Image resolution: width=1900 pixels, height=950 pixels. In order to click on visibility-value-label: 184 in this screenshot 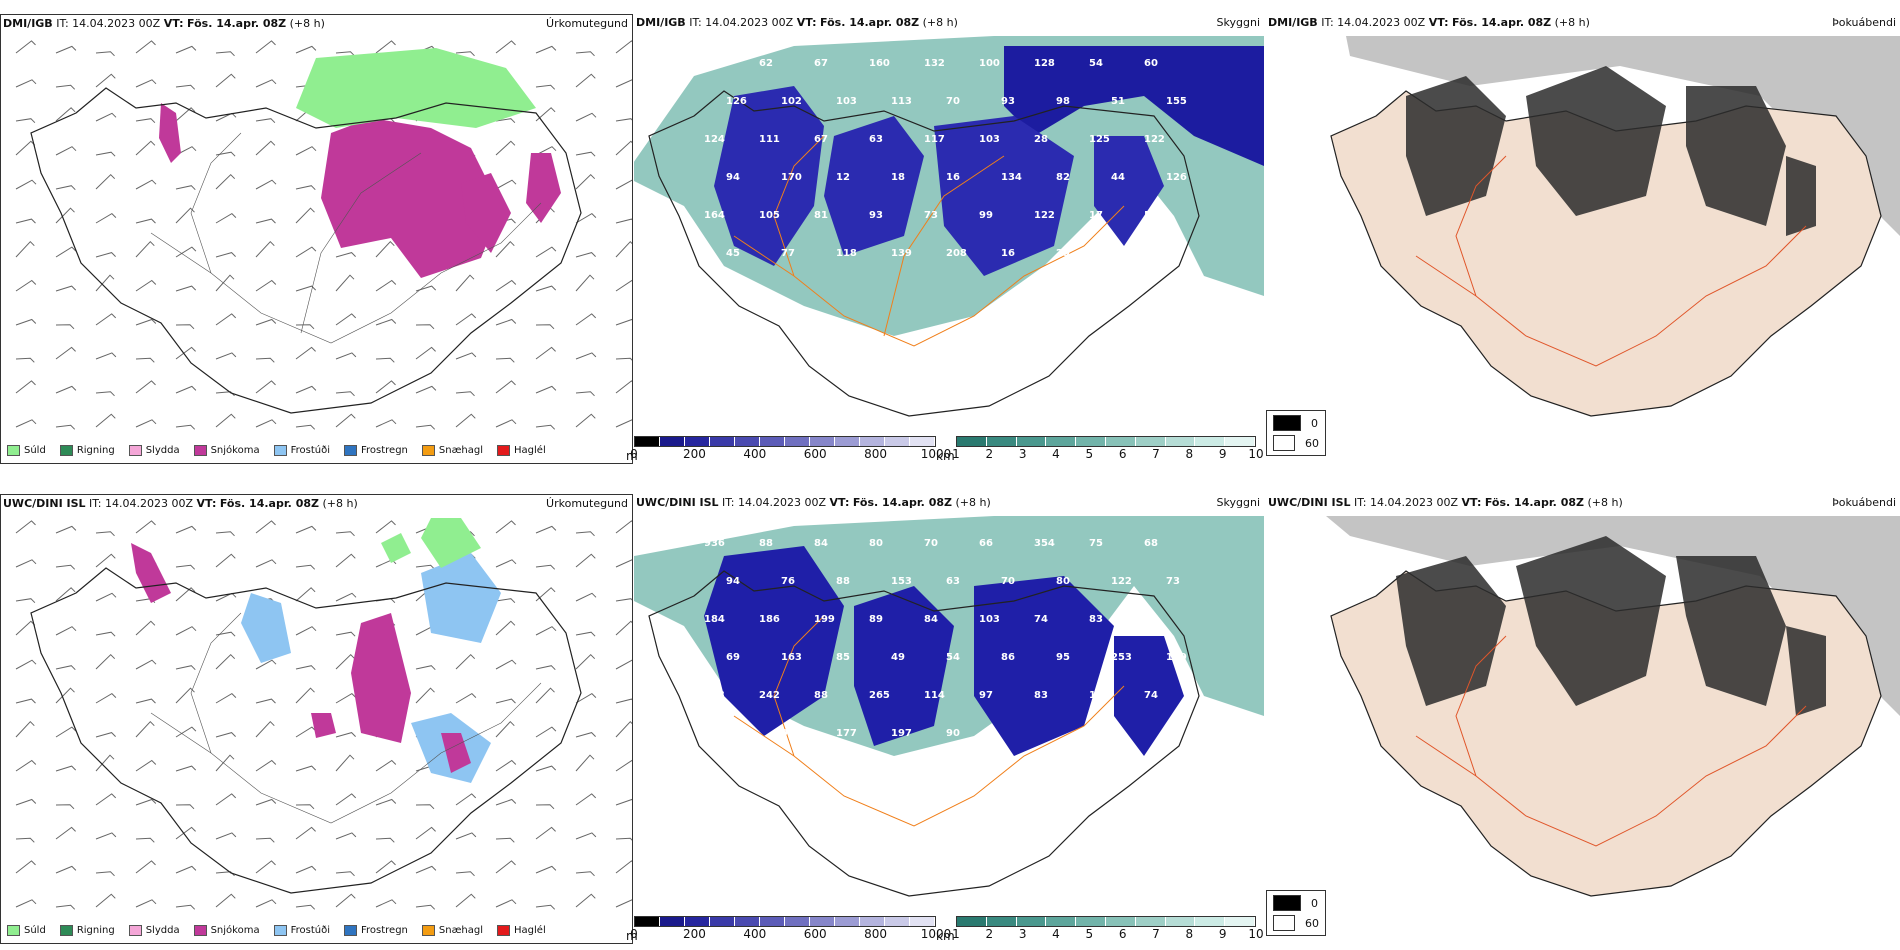, I will do `click(714, 619)`.